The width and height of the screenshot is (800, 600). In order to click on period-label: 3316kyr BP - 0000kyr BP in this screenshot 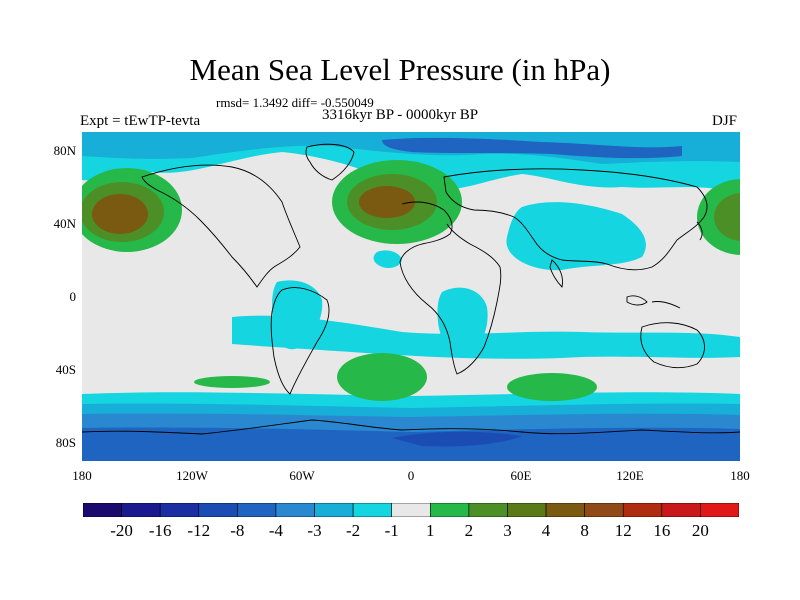, I will do `click(400, 115)`.